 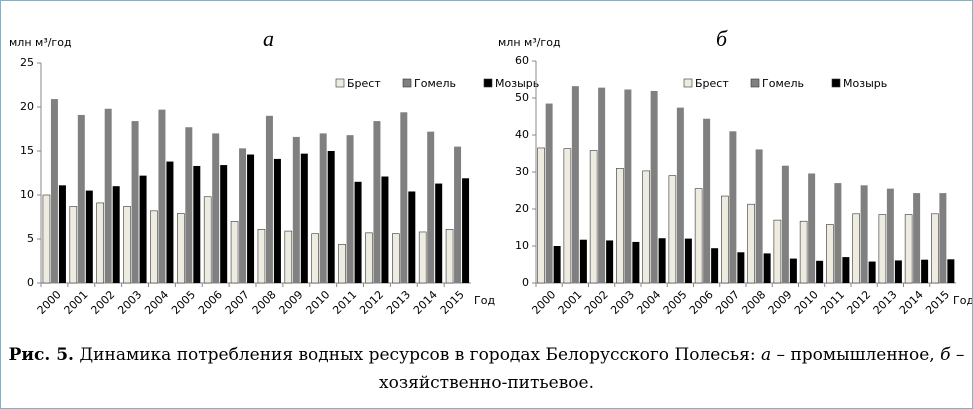 What do you see at coordinates (522, 60) in the screenshot?
I see `y-tick-label: 60` at bounding box center [522, 60].